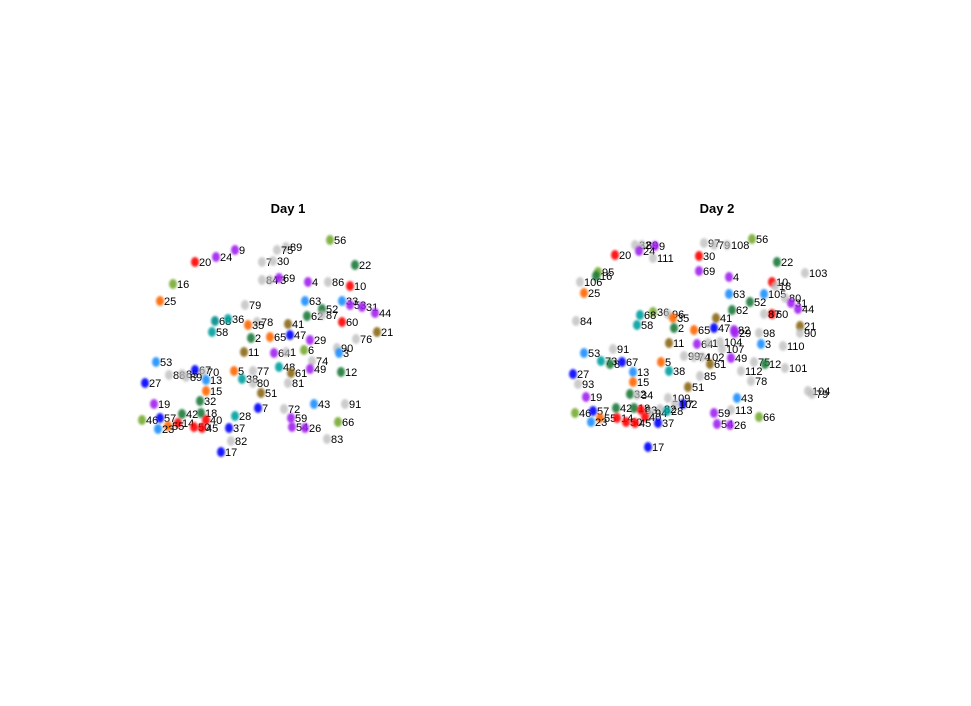  I want to click on cell-label: 72, so click(294, 410).